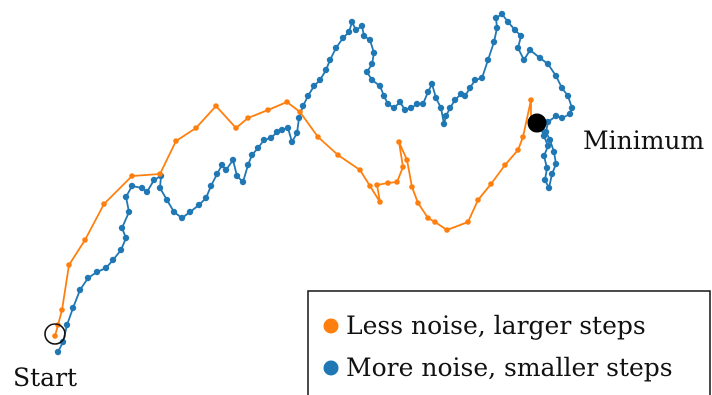  What do you see at coordinates (45, 377) in the screenshot?
I see `start-label: Start` at bounding box center [45, 377].